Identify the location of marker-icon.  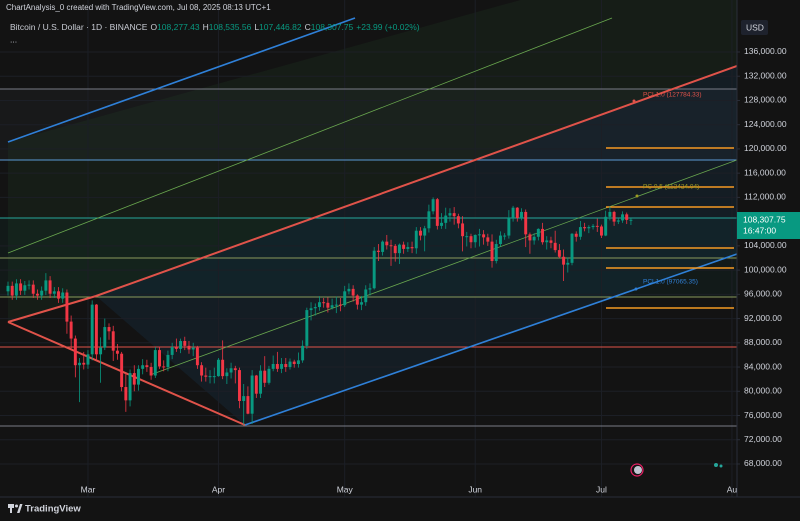
(716, 465).